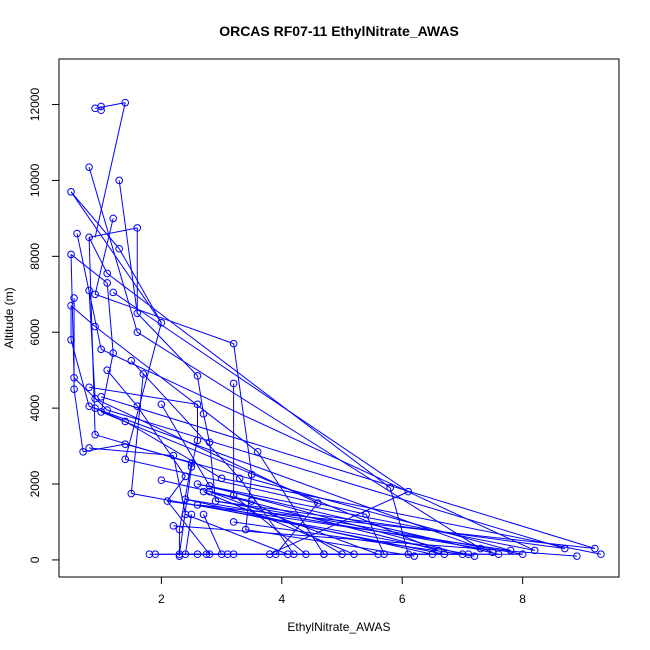  Describe the element at coordinates (35, 483) in the screenshot. I see `y-tick-label: 2000` at that location.